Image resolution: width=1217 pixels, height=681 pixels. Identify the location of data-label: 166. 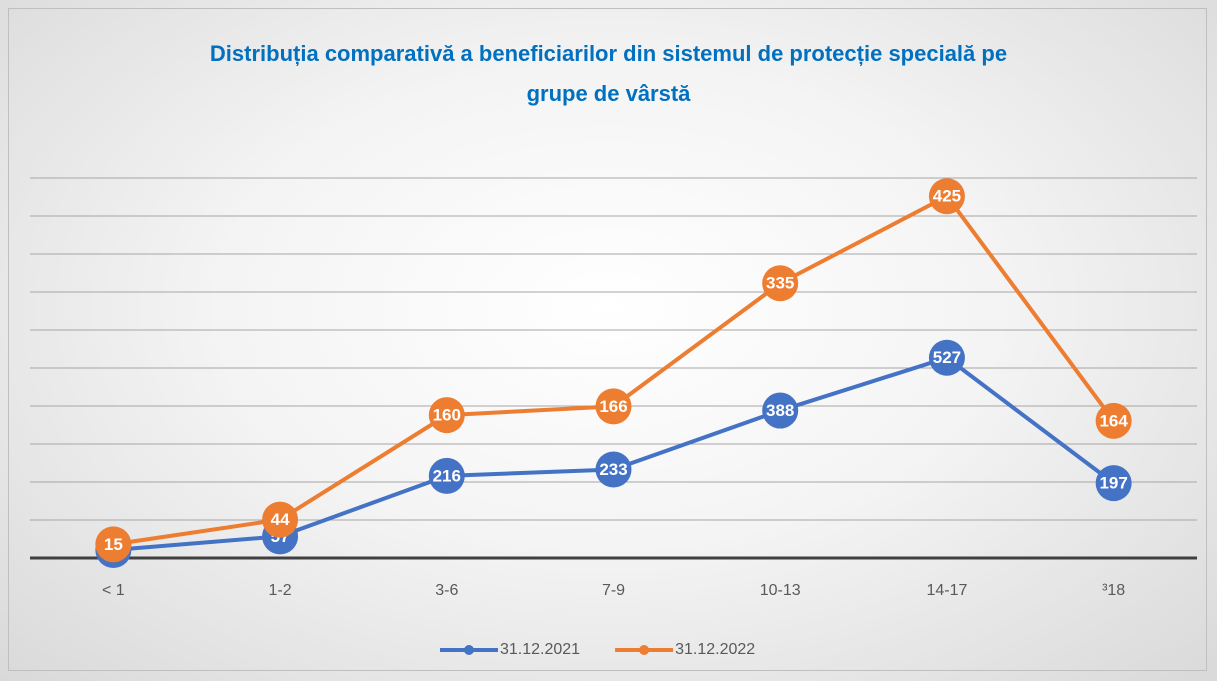
(613, 406).